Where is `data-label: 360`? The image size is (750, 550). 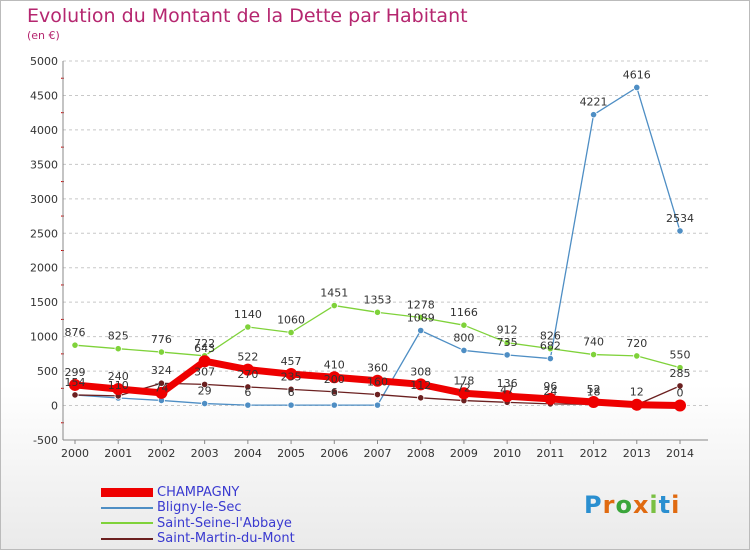 data-label: 360 is located at coordinates (377, 368).